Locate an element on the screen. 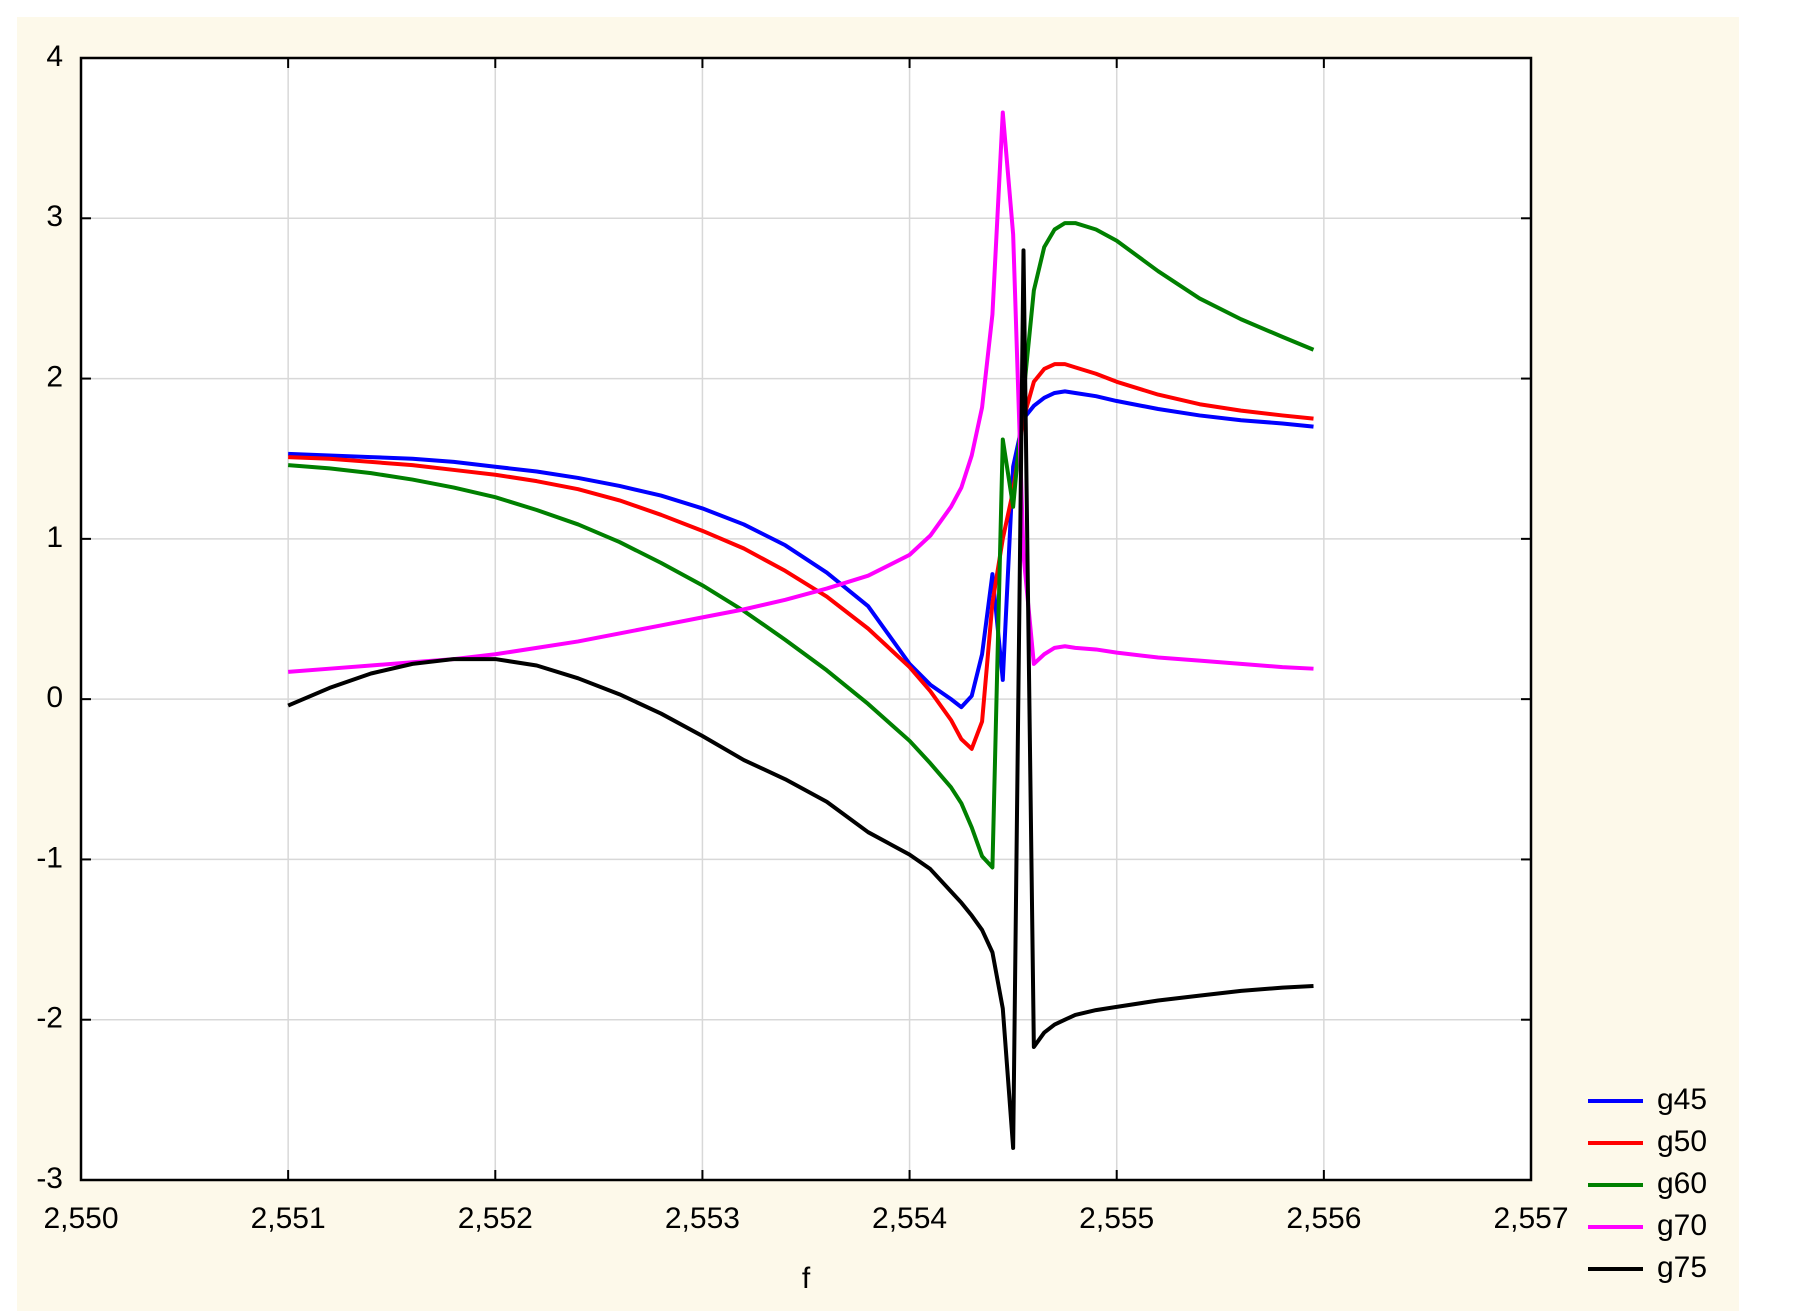 The height and width of the screenshot is (1311, 1794). series-line is located at coordinates (801, 549).